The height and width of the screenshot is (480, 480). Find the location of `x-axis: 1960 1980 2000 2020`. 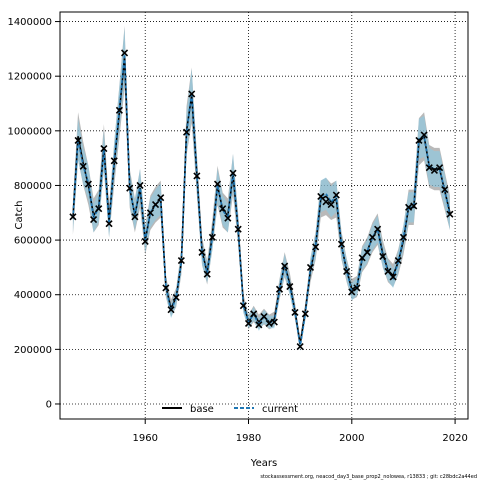

x-axis: 1960 1980 2000 2020 is located at coordinates (300, 431).